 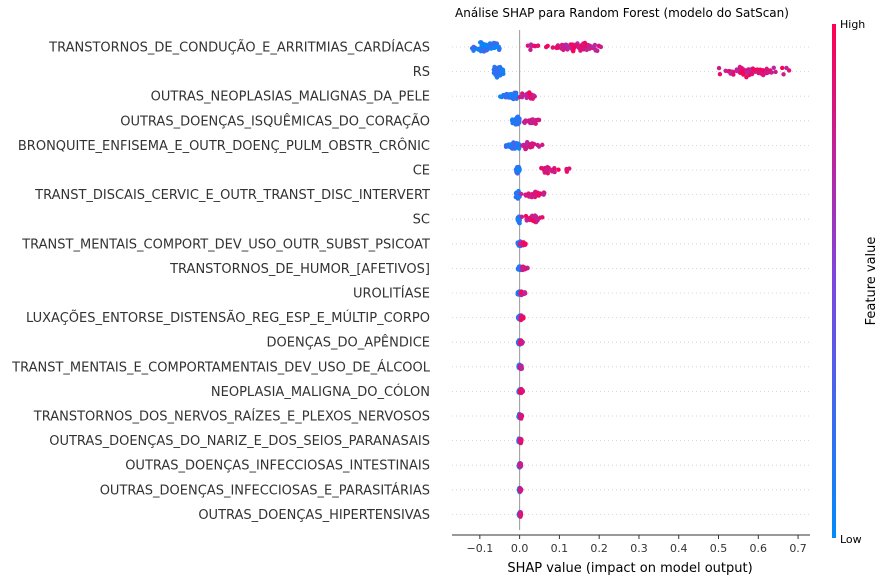 What do you see at coordinates (299, 269) in the screenshot?
I see `feature-label: TRANSTORNOS_DE_HUMOR_[AFETIVOS]` at bounding box center [299, 269].